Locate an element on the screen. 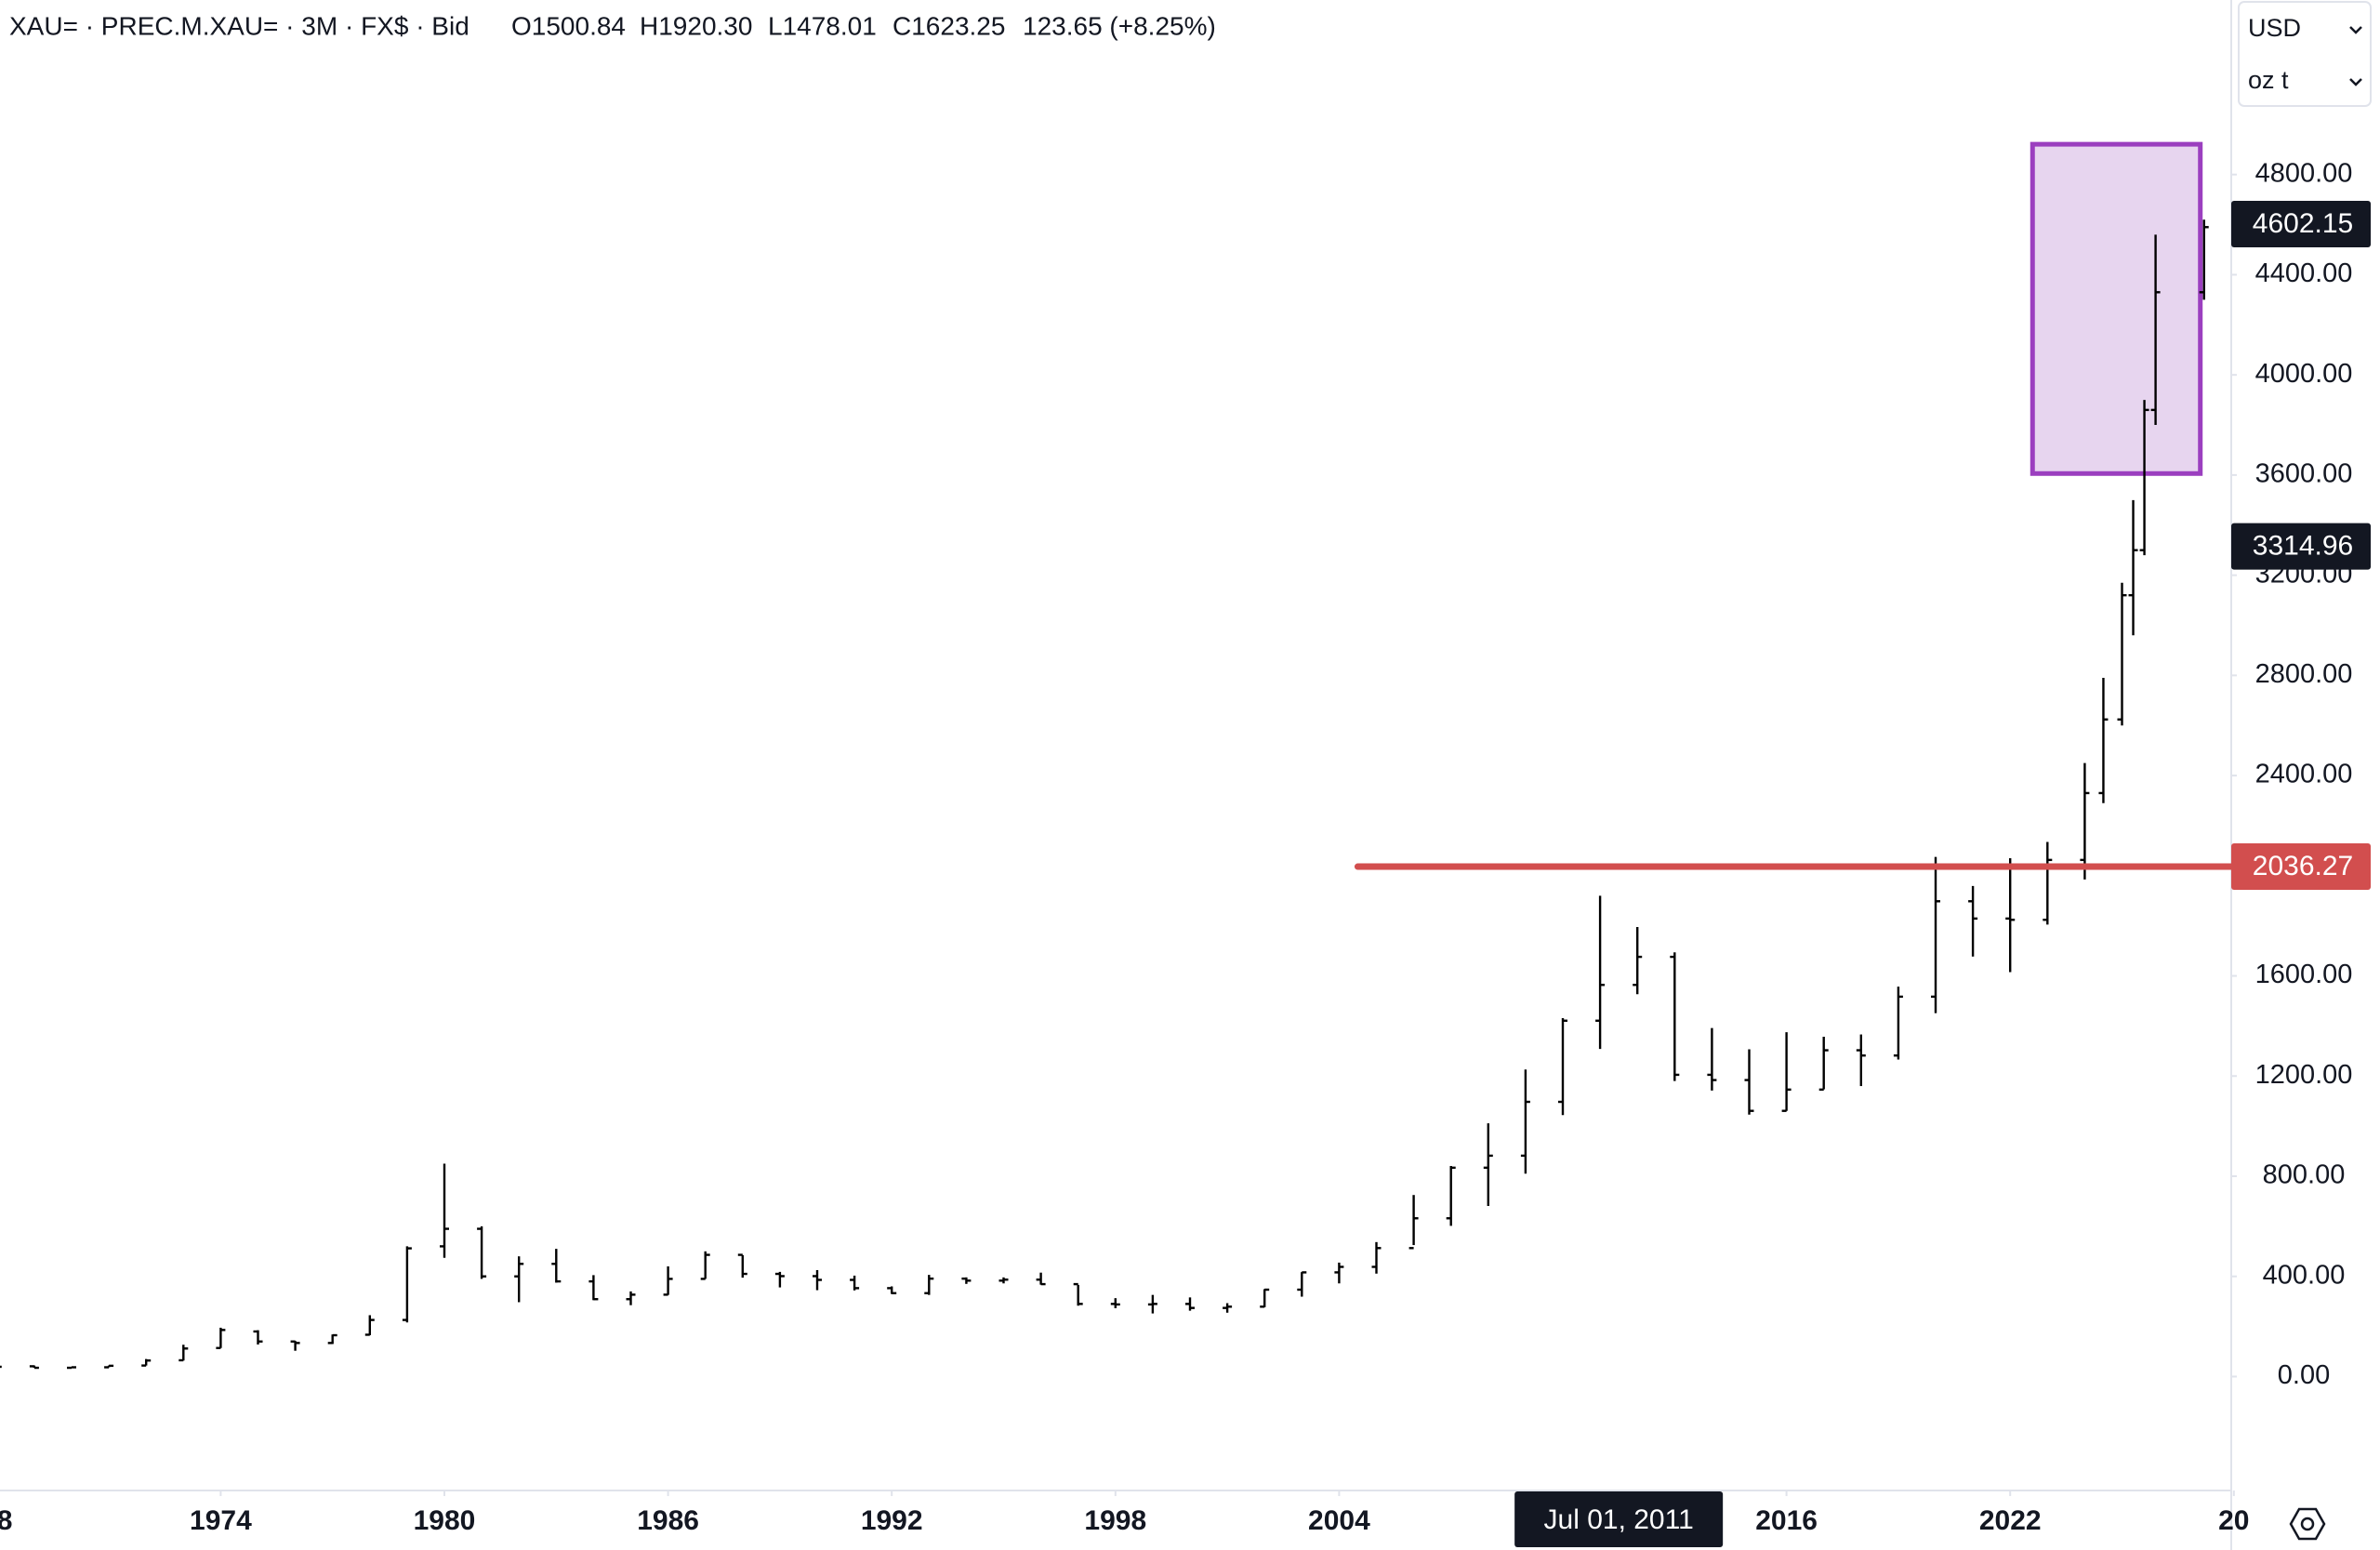 The width and height of the screenshot is (2380, 1550). x-tick-label: 2004 is located at coordinates (1339, 1520).